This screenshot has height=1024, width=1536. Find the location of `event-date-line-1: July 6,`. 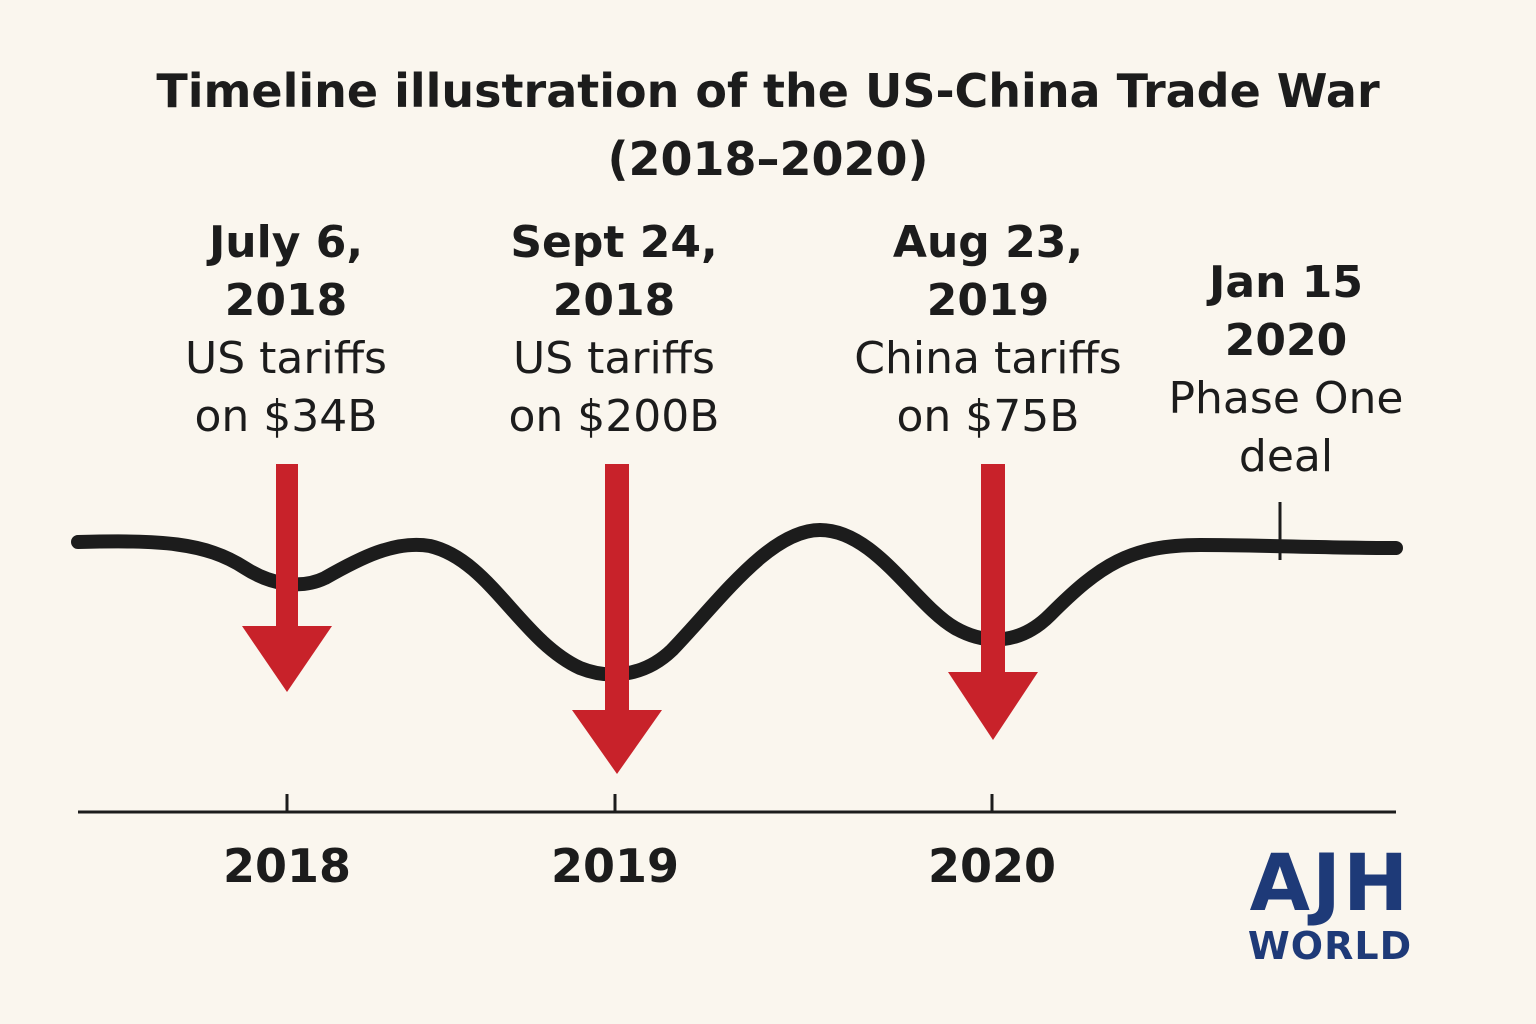

event-date-line-1: July 6, is located at coordinates (286, 242).